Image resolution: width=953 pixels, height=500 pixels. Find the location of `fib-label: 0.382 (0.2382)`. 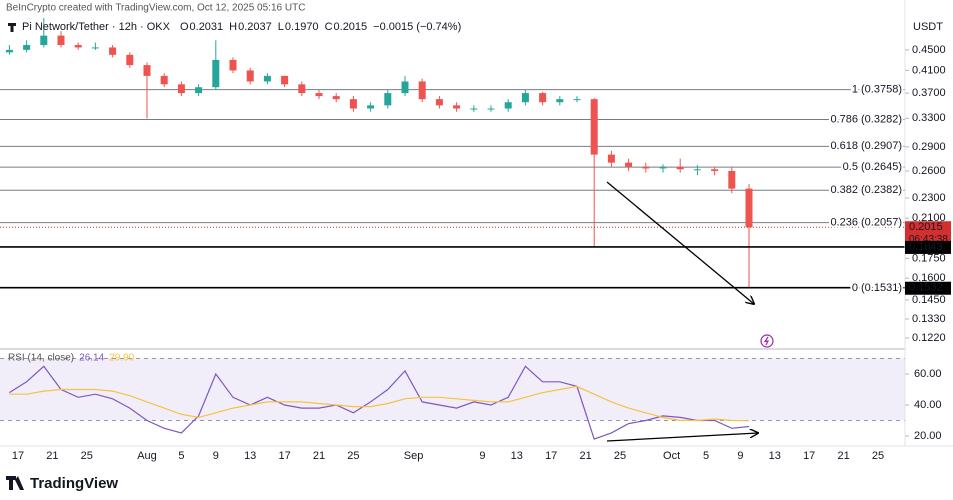

fib-label: 0.382 (0.2382) is located at coordinates (866, 190).